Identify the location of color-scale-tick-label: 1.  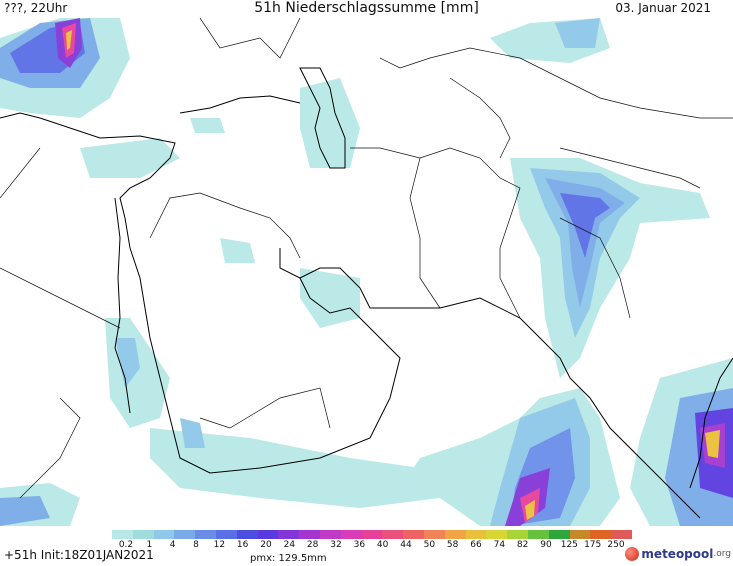
(149, 545).